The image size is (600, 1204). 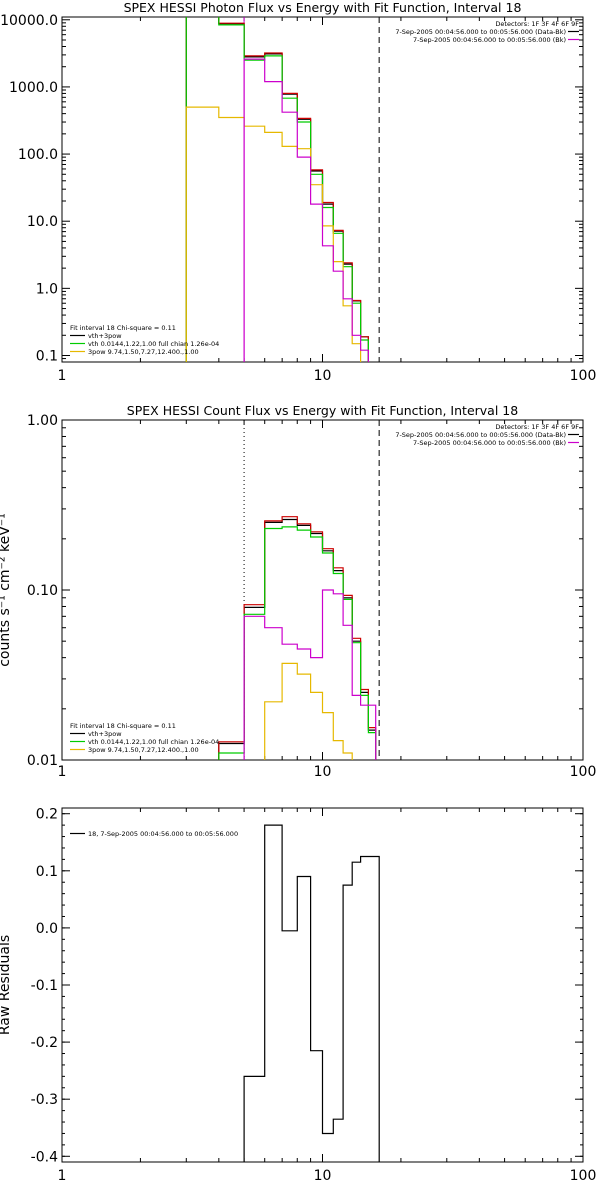 I want to click on y-tick-label: 1.00, so click(x=42, y=421).